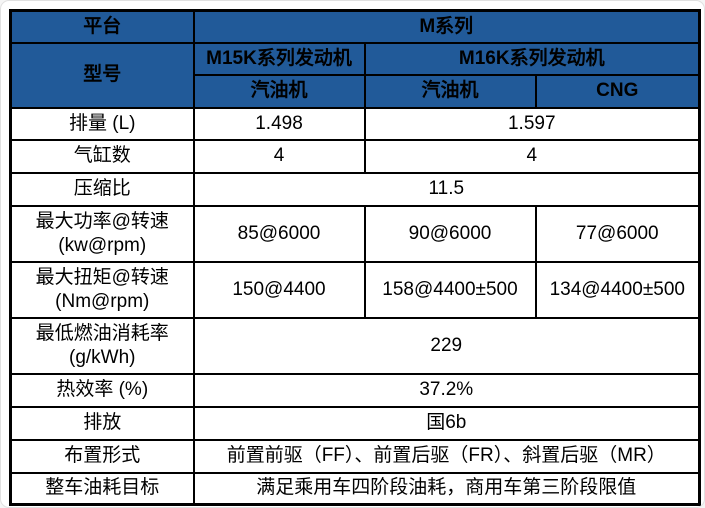 This screenshot has width=705, height=508. I want to click on m16k-fuel-type-gasoline-cell: 汽油机, so click(450, 91).